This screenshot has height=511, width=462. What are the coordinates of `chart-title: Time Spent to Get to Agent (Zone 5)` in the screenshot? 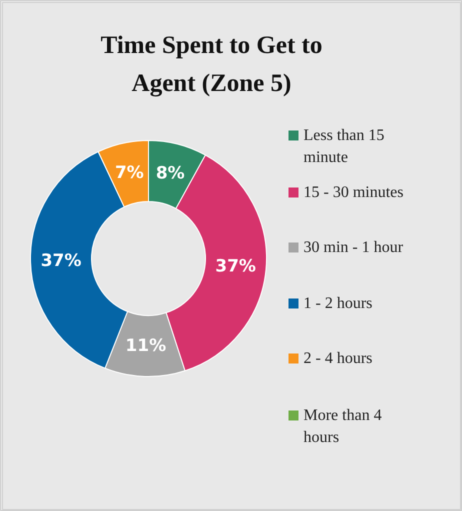 It's located at (211, 64).